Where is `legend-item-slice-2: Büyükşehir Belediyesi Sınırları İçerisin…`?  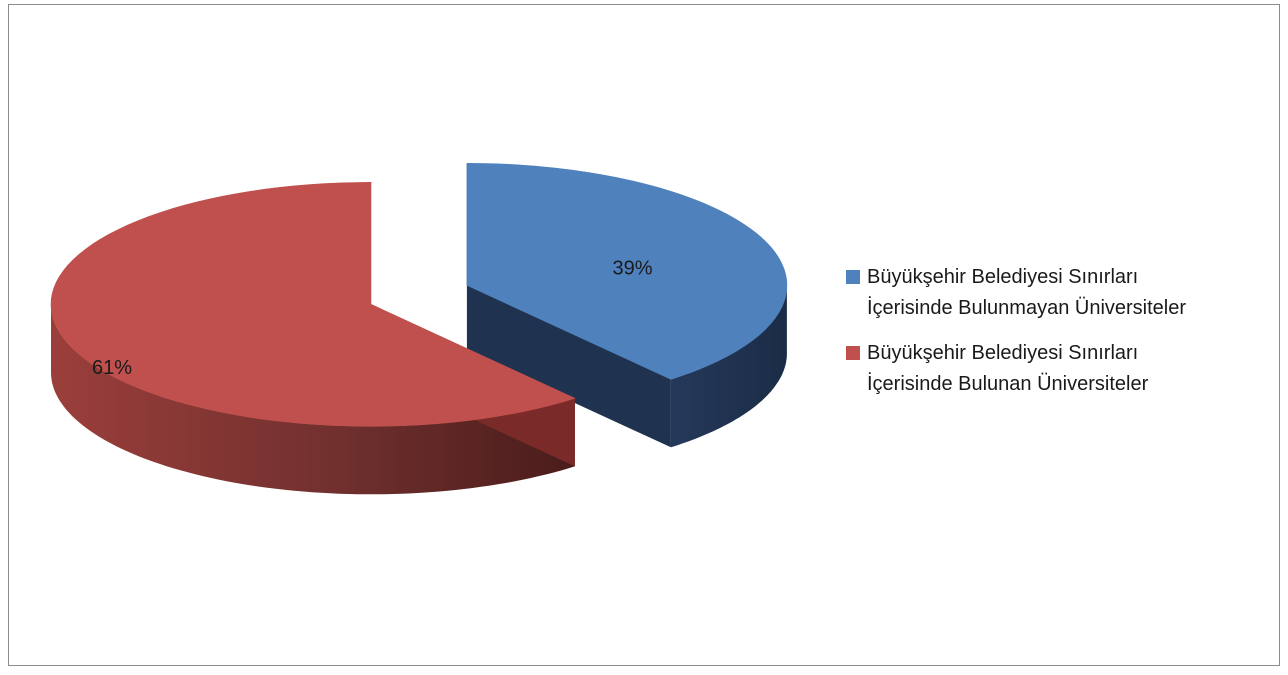
legend-item-slice-2: Büyükşehir Belediyesi Sınırları İçerisin… is located at coordinates (1058, 369).